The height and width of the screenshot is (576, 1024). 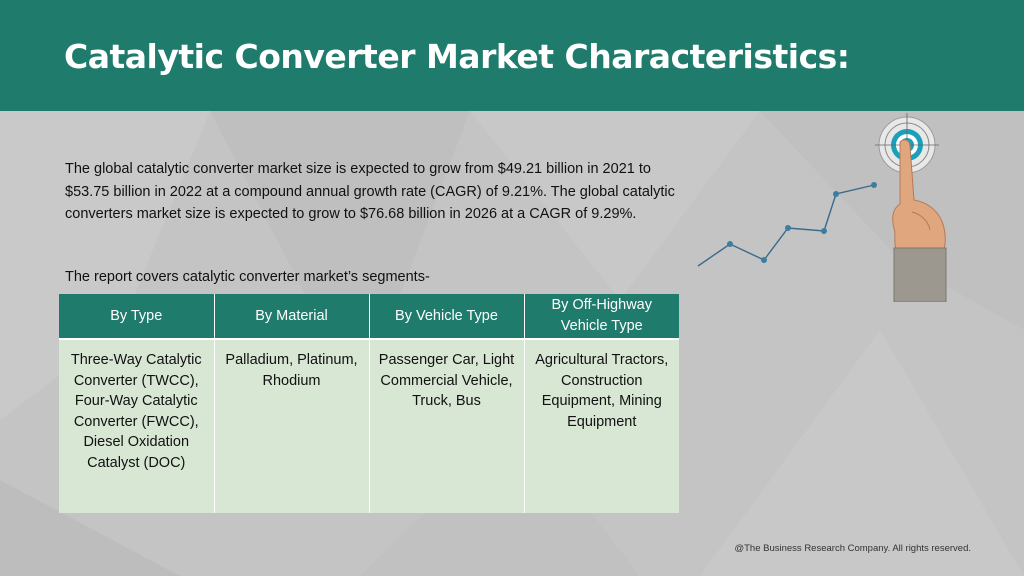 I want to click on header-by-type: By Type, so click(x=137, y=317).